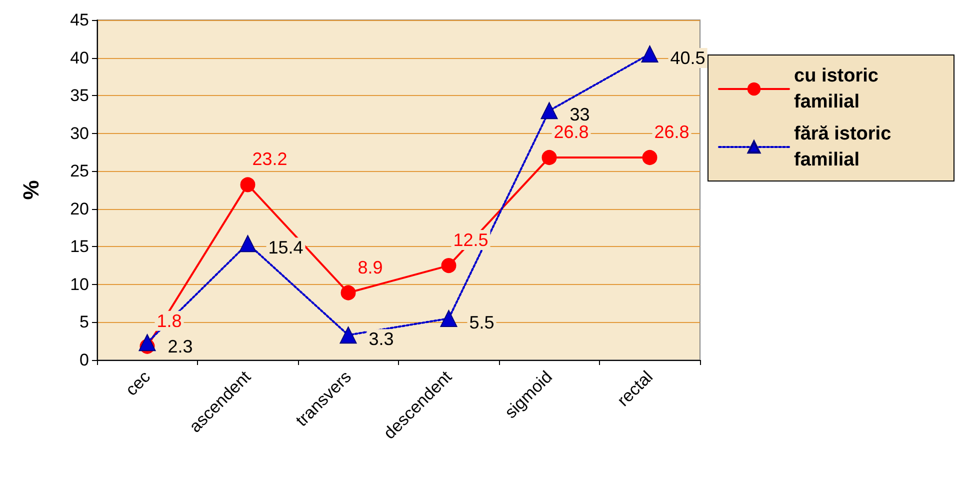 Image resolution: width=960 pixels, height=477 pixels. I want to click on y-axis-title: %, so click(31, 190).